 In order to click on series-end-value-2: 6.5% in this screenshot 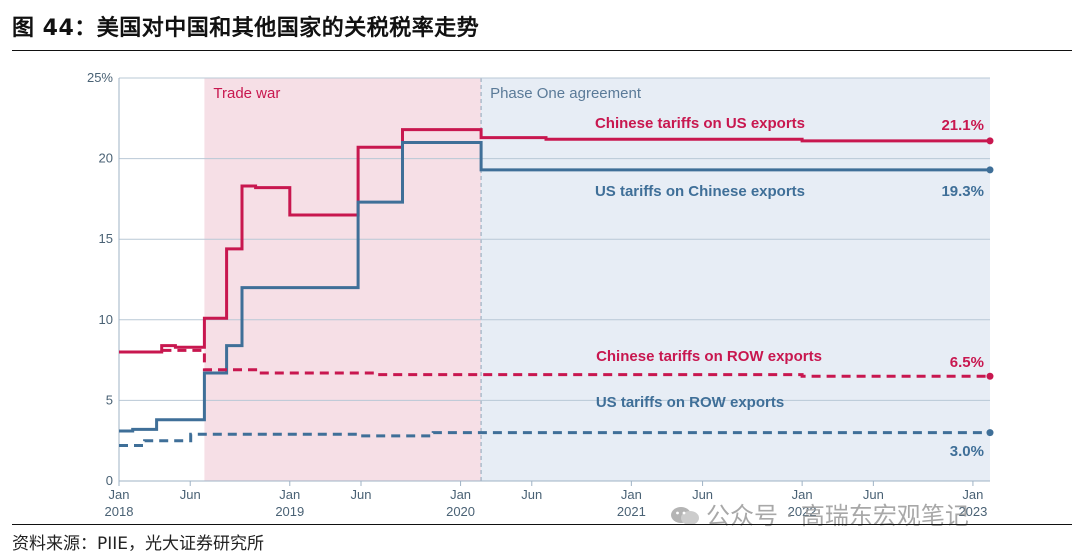, I will do `click(967, 362)`.